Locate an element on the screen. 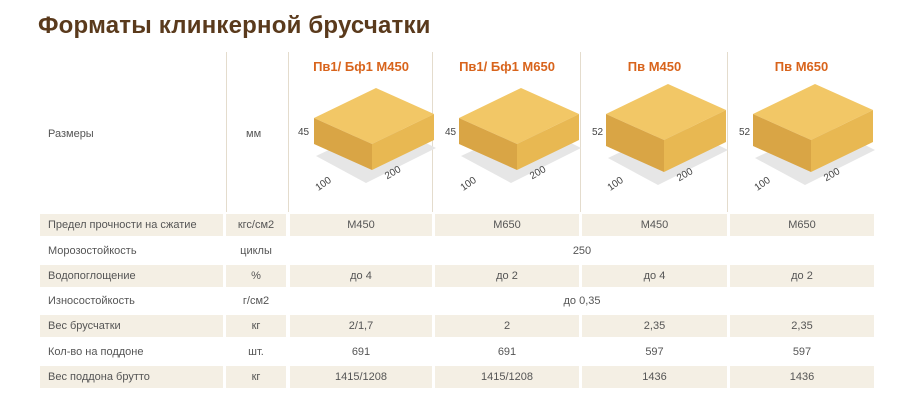 The image size is (909, 418). row-unit: % is located at coordinates (256, 276).